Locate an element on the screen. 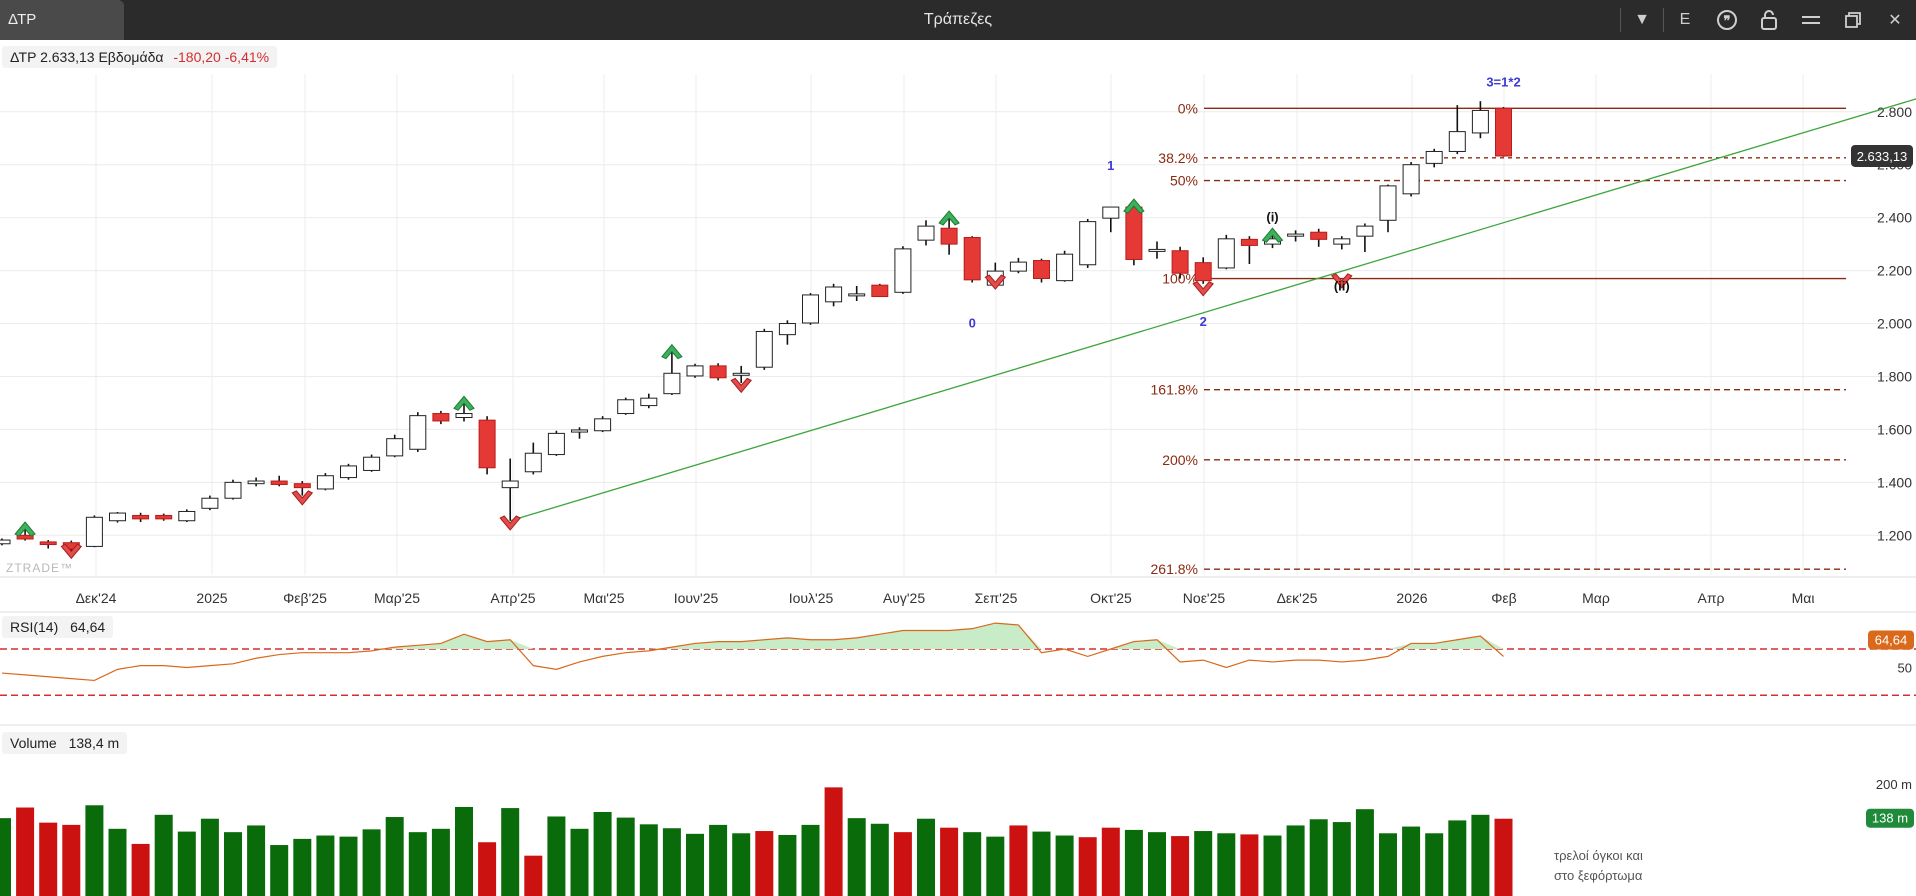 This screenshot has width=1916, height=896. volume-legend: Volume 138,4 m is located at coordinates (65, 743).